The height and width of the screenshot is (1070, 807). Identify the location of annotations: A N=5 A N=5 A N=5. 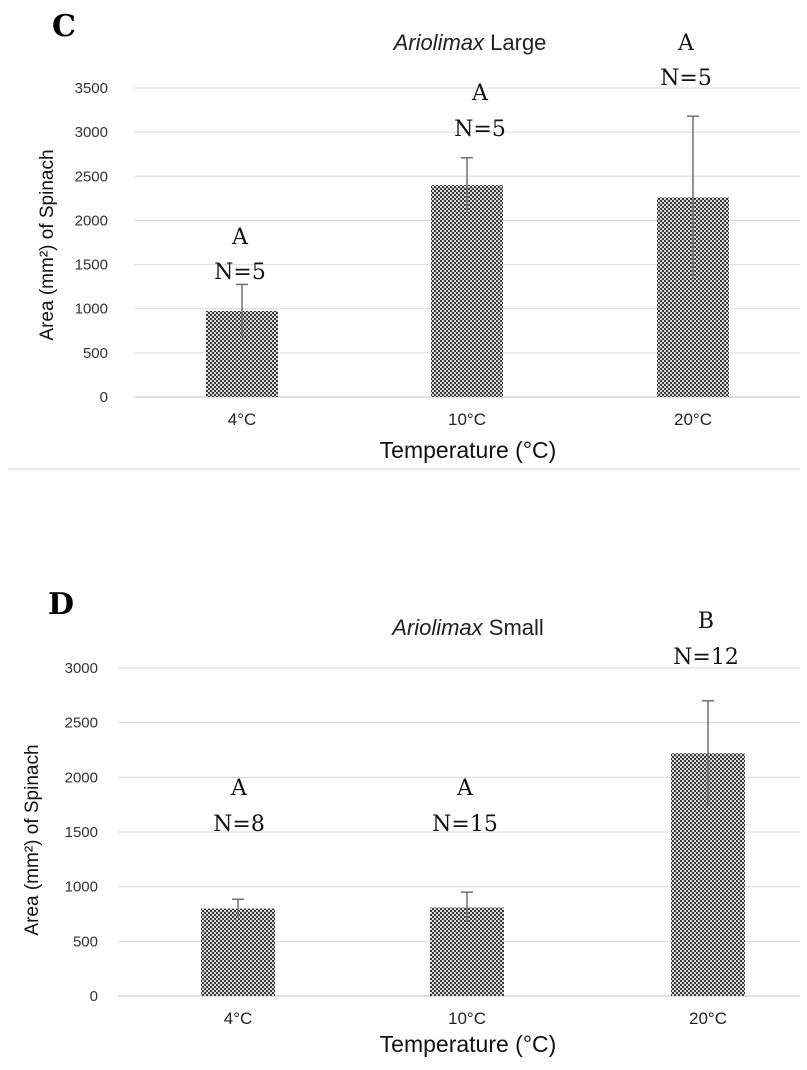
(463, 158).